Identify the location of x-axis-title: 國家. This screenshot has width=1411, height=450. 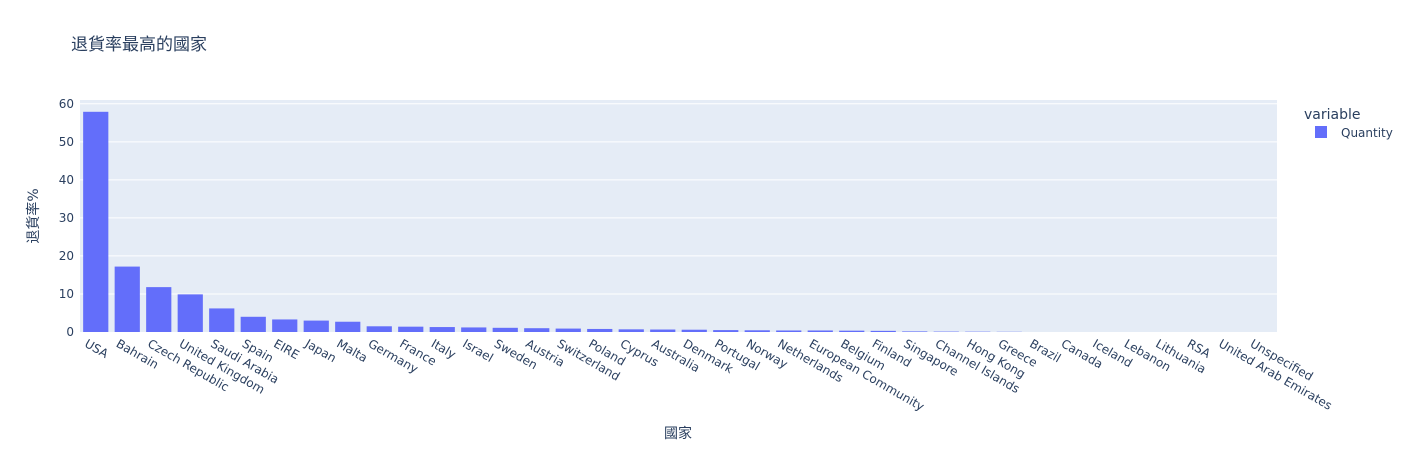
(678, 433).